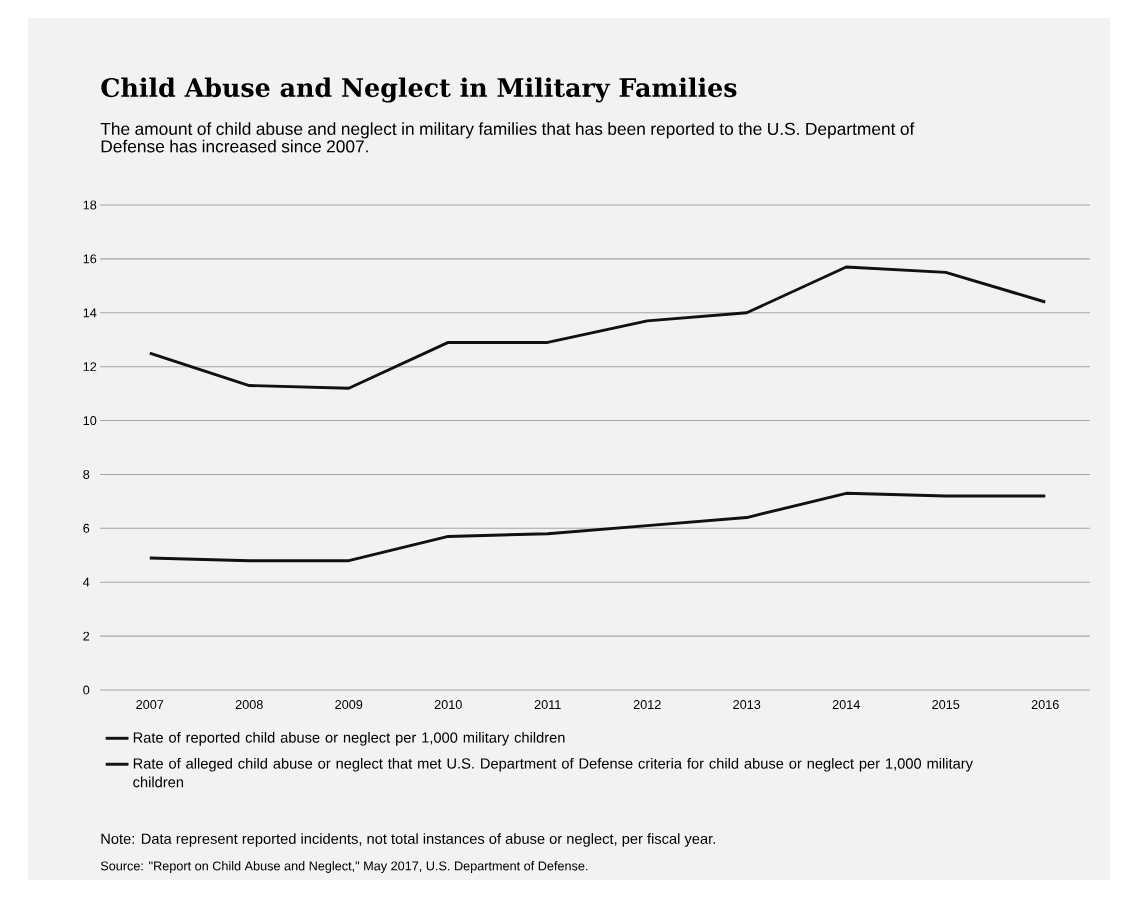 The width and height of the screenshot is (1122, 901). I want to click on x-tick-label: 2013, so click(747, 705).